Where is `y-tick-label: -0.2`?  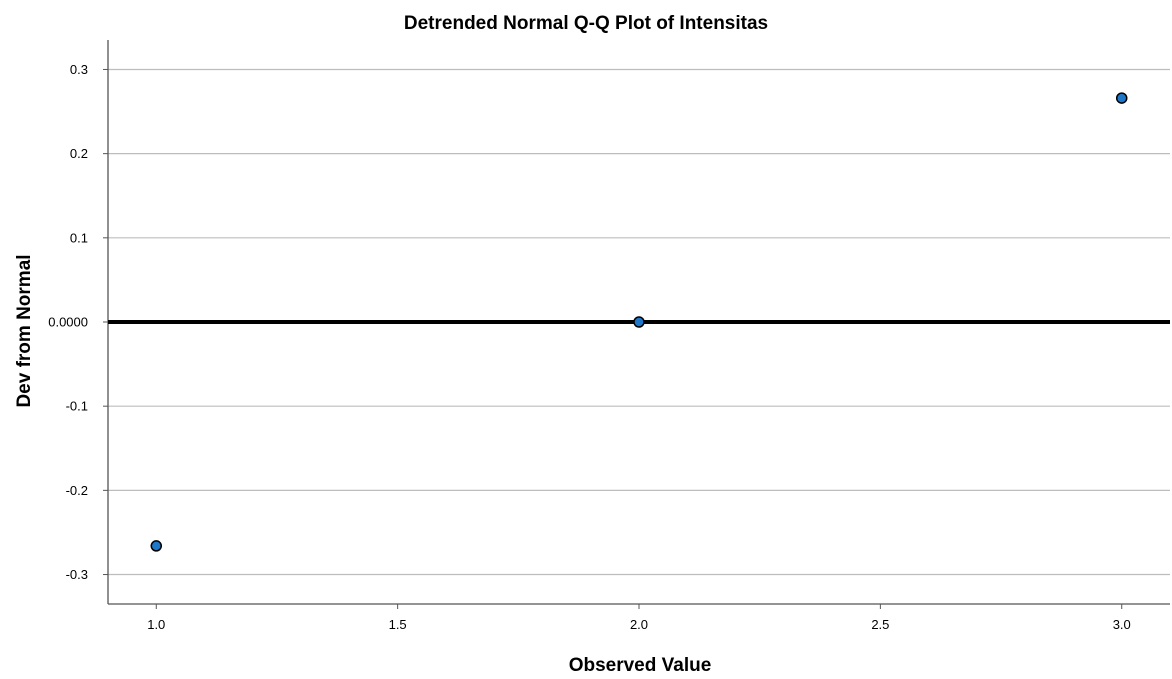
y-tick-label: -0.2 is located at coordinates (77, 490).